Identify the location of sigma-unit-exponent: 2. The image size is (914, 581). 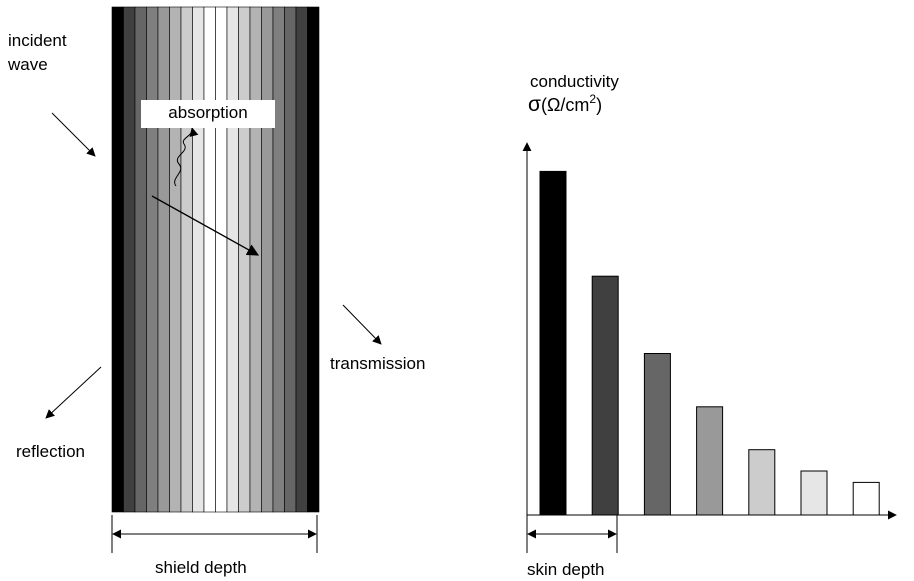
(593, 99).